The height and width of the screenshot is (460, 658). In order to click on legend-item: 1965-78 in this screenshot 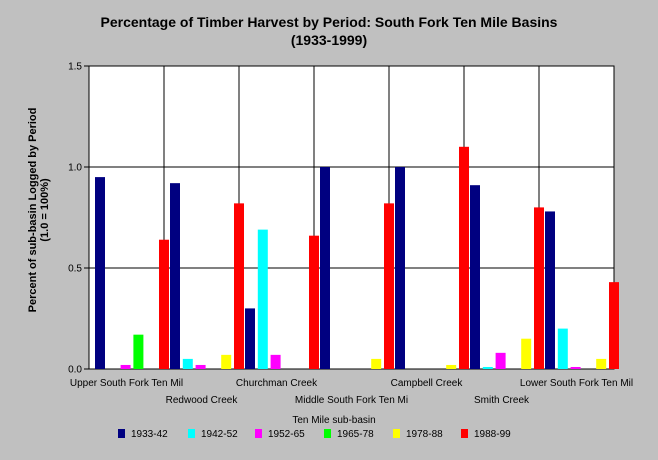, I will do `click(349, 434)`.